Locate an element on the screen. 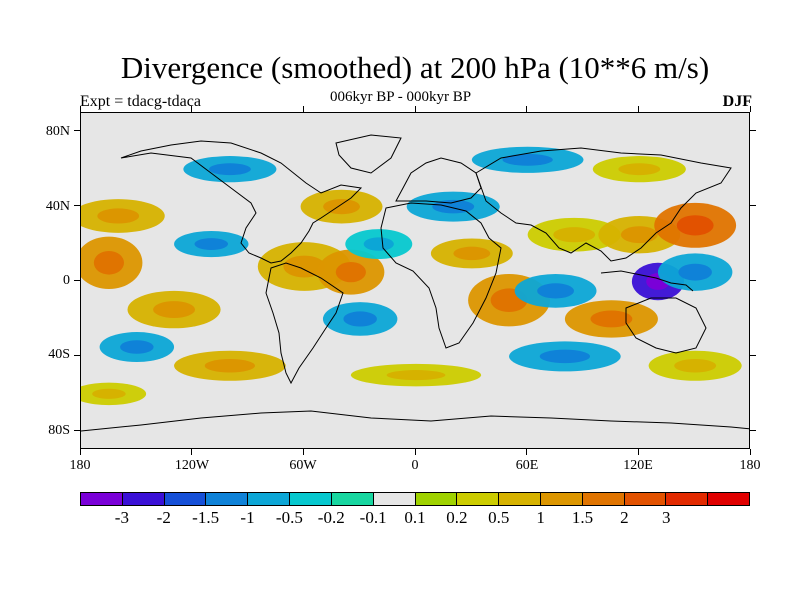 This screenshot has height=600, width=800. coastline-australia is located at coordinates (666, 325).